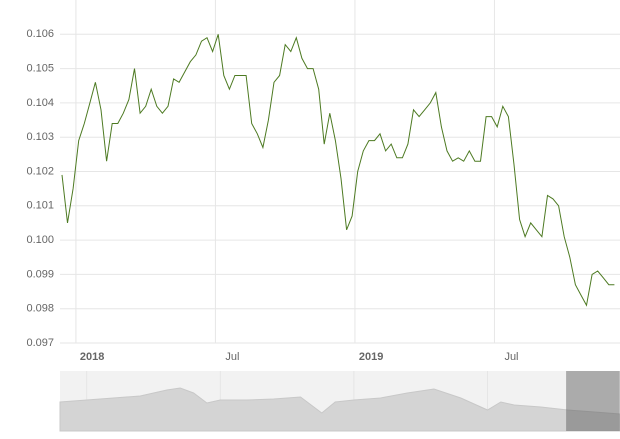 This screenshot has height=439, width=620. I want to click on y-tick-label: 0.101, so click(40, 206).